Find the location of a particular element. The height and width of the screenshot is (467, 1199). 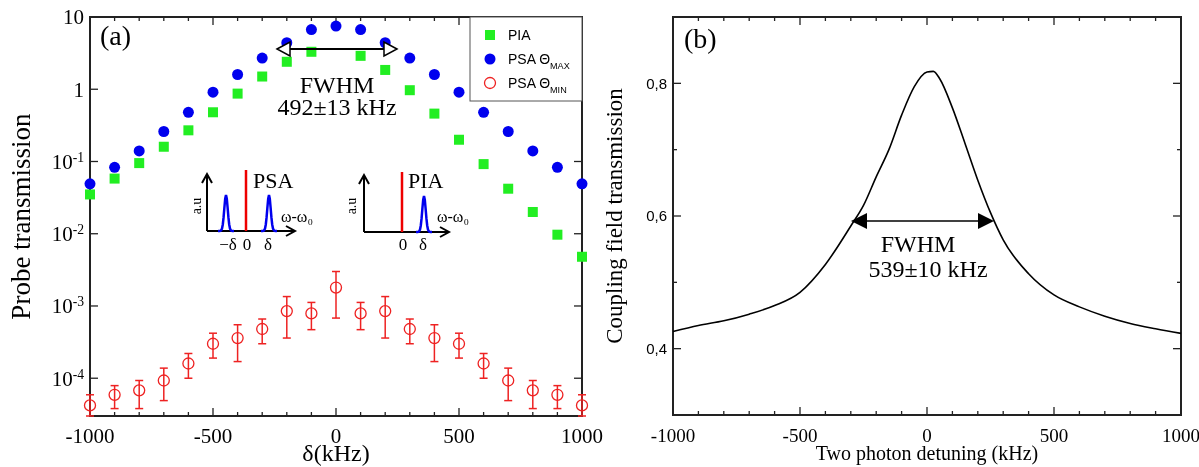

y-tick-label: 10 is located at coordinates (73, 17).